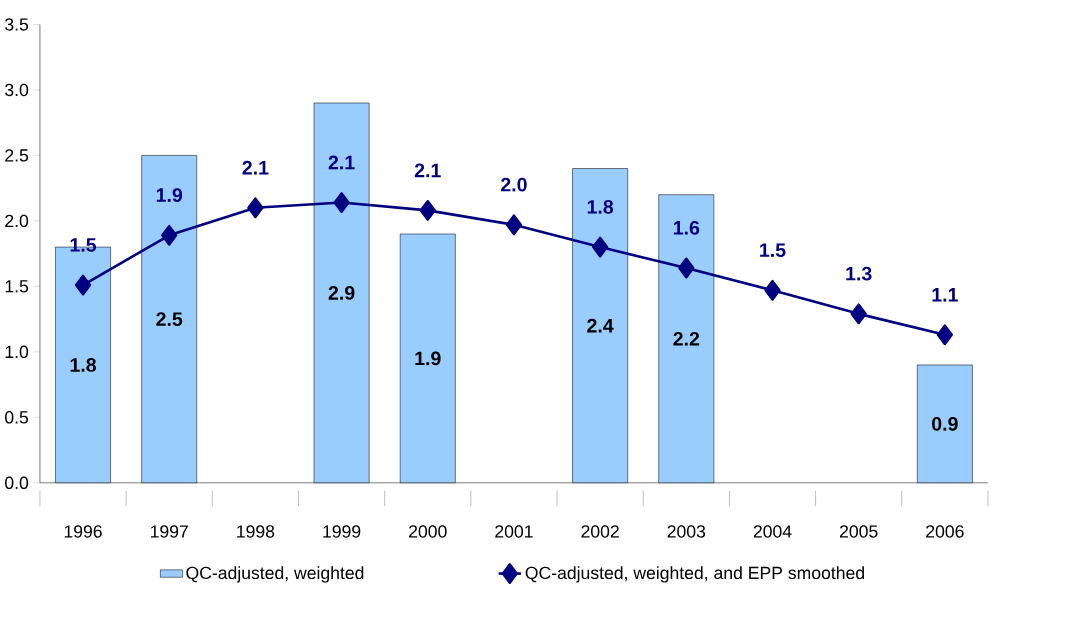 This screenshot has height=628, width=1076. Describe the element at coordinates (169, 318) in the screenshot. I see `data-label: 2.5` at that location.